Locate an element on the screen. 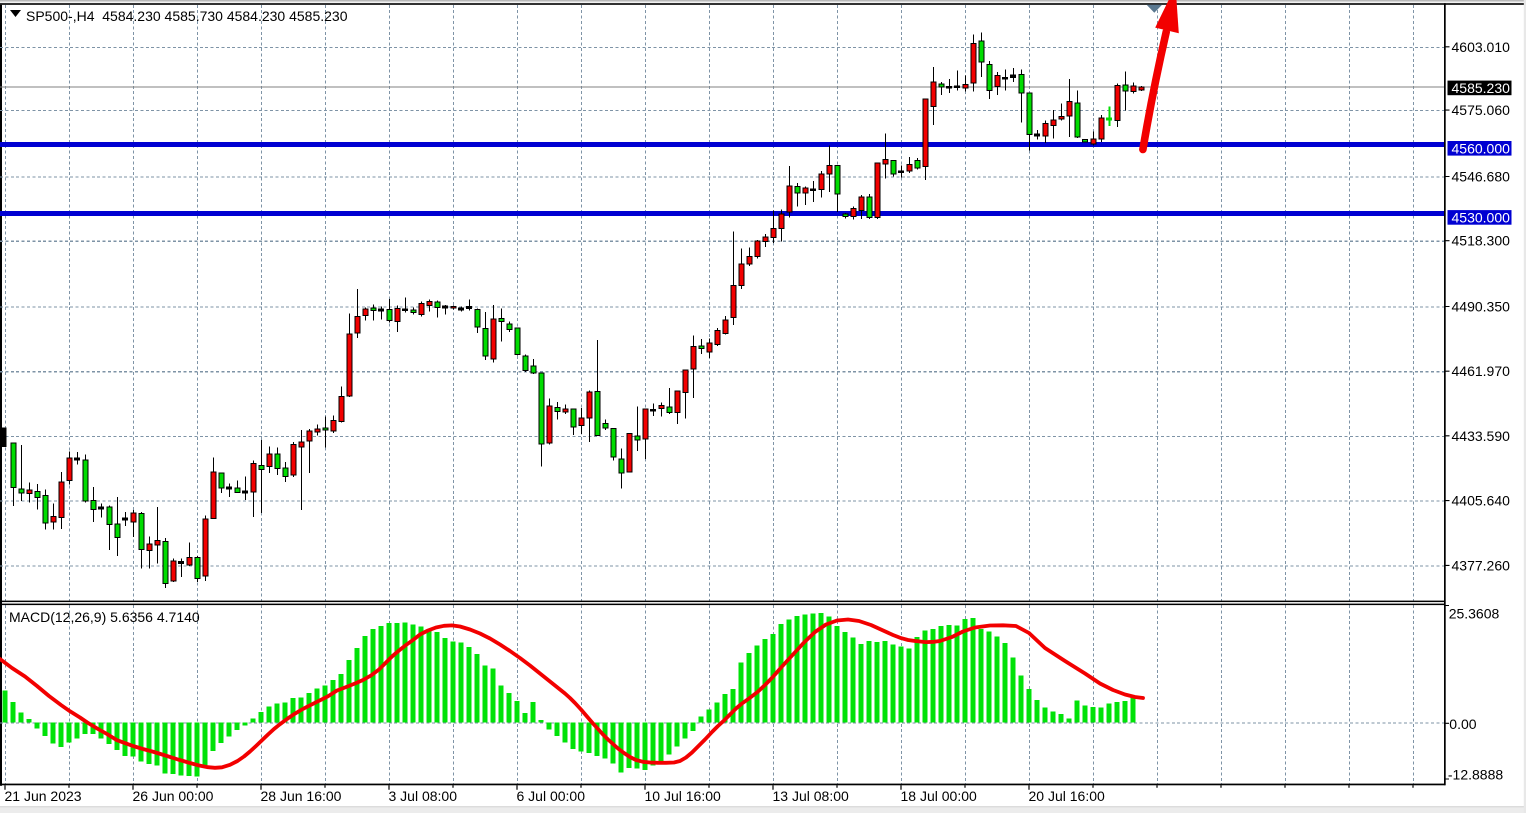  svg-text: 21 Jun 2023 is located at coordinates (43, 796).